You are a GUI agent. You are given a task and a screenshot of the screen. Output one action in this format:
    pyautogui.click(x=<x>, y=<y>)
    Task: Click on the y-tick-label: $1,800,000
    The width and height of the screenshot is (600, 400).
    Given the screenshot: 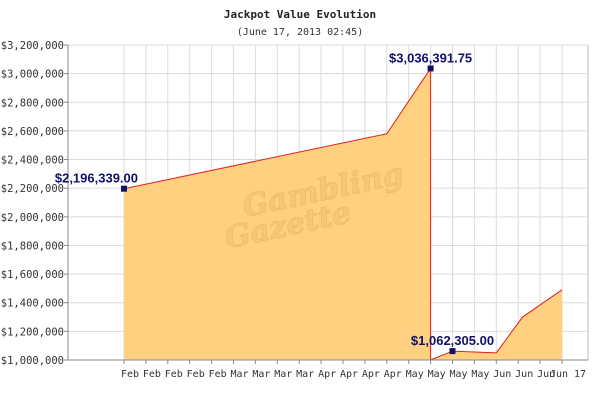 What is the action you would take?
    pyautogui.click(x=32, y=246)
    